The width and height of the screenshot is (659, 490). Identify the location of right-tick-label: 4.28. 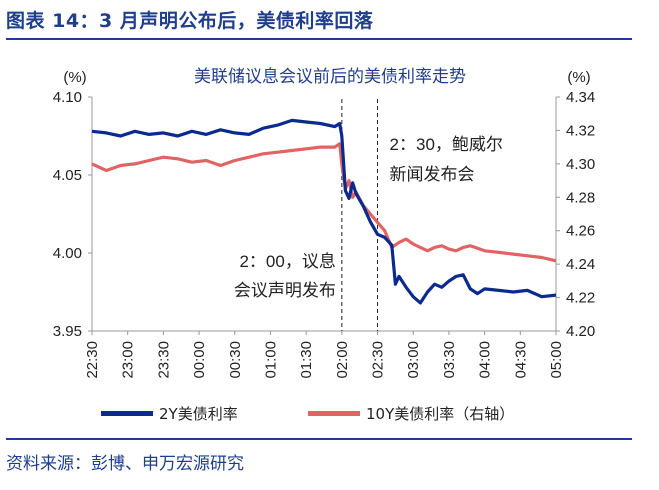
(580, 197).